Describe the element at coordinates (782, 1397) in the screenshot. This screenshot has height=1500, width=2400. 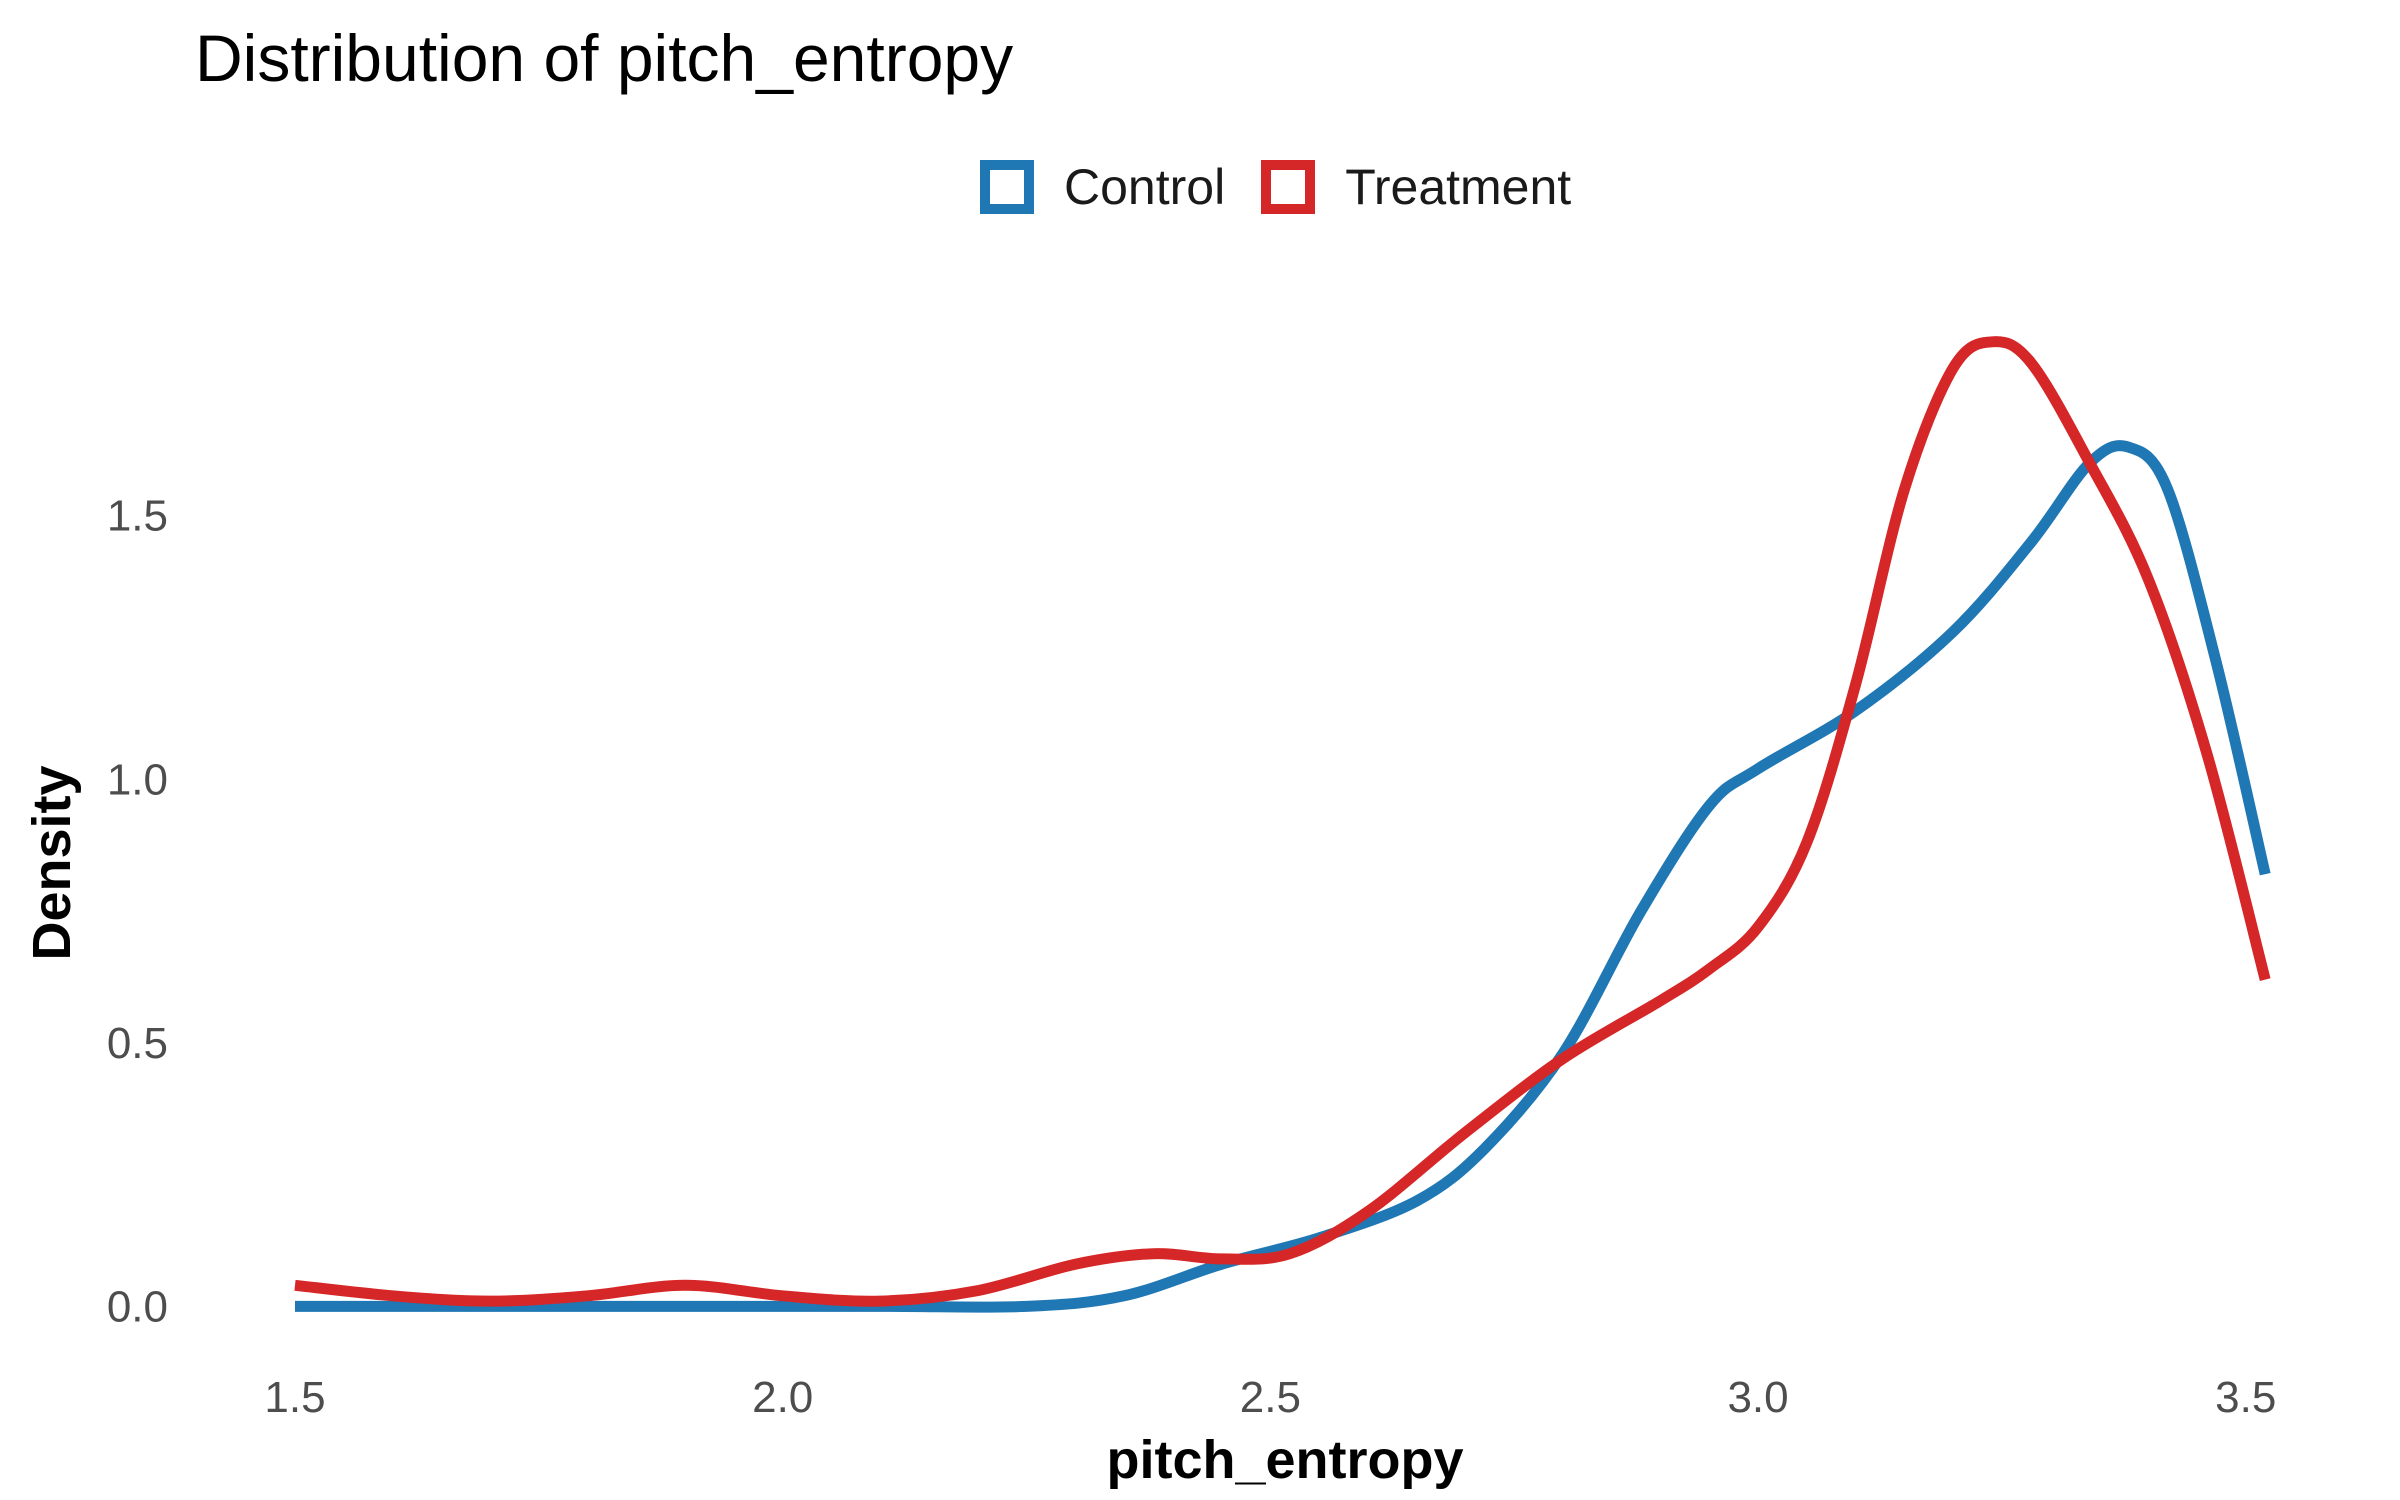
I see `x-tick-label: 2.0` at that location.